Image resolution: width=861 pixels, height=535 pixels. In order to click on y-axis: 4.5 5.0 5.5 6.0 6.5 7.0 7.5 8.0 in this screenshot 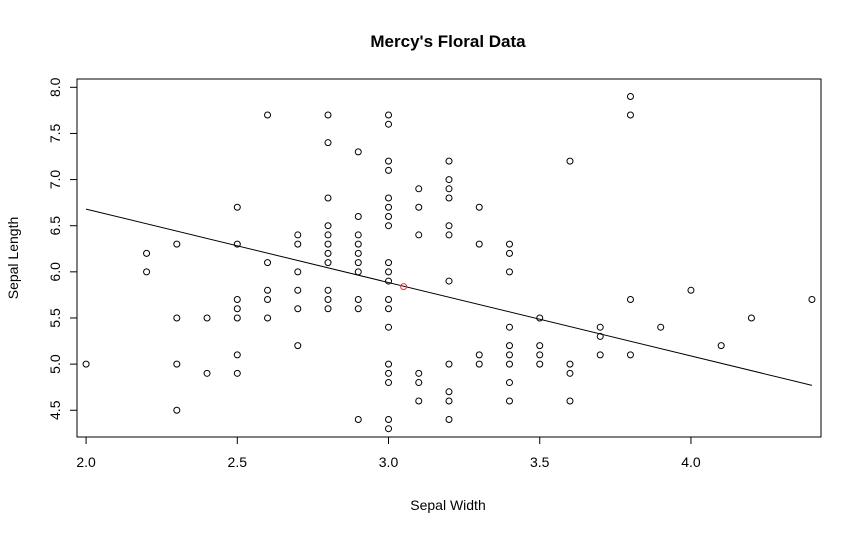, I will do `click(62, 248)`.